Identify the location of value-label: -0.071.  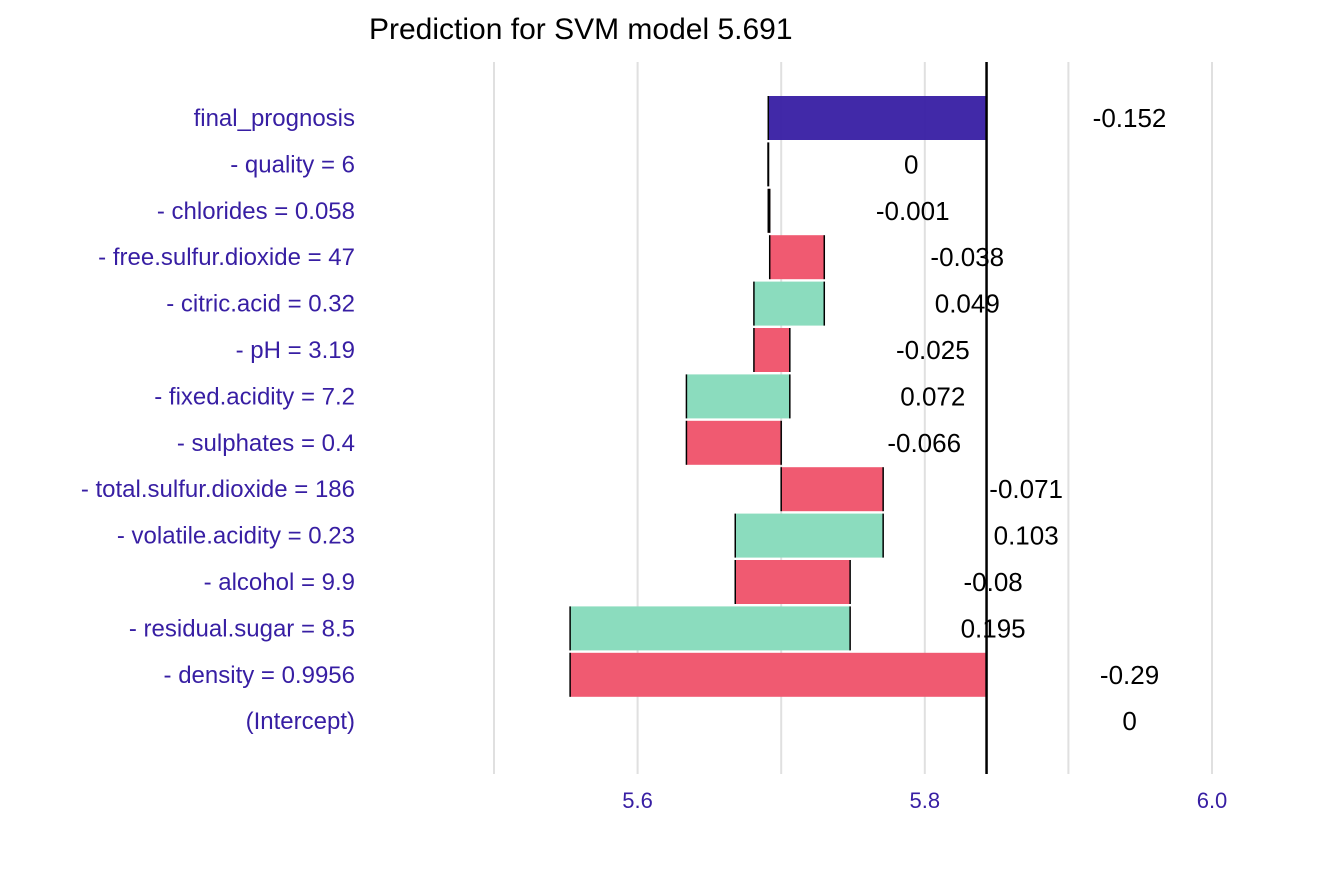
(1026, 489).